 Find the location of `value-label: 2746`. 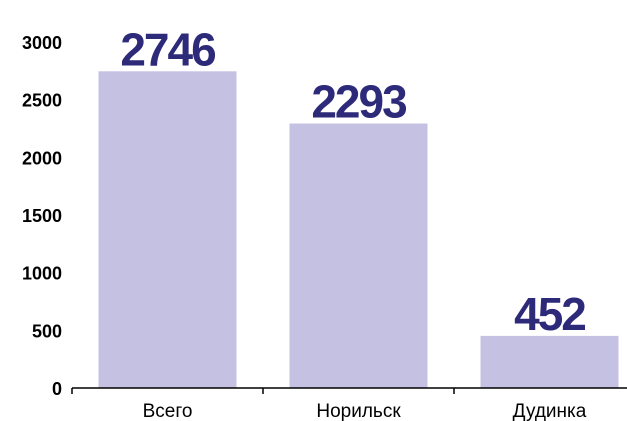

value-label: 2746 is located at coordinates (167, 49).